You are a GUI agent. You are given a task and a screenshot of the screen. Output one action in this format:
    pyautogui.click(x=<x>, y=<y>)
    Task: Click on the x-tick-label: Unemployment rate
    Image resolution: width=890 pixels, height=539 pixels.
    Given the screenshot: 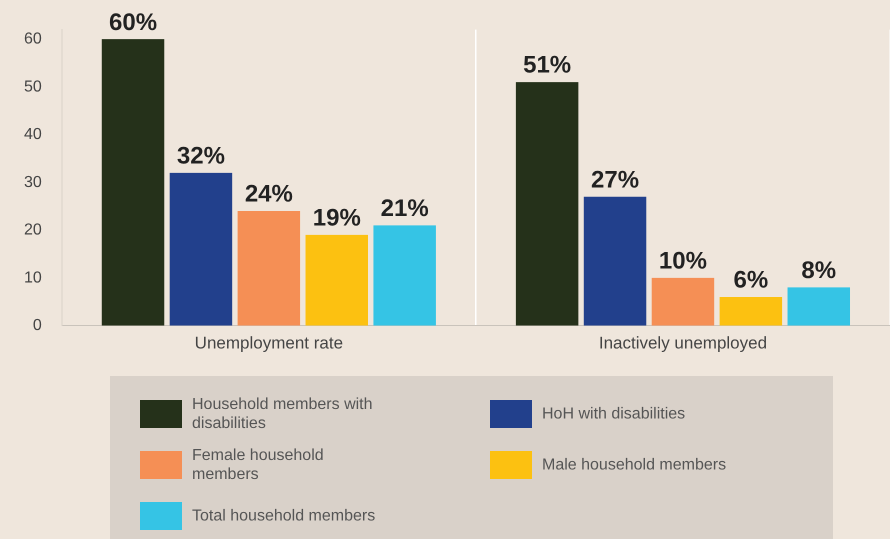 What is the action you would take?
    pyautogui.click(x=269, y=342)
    